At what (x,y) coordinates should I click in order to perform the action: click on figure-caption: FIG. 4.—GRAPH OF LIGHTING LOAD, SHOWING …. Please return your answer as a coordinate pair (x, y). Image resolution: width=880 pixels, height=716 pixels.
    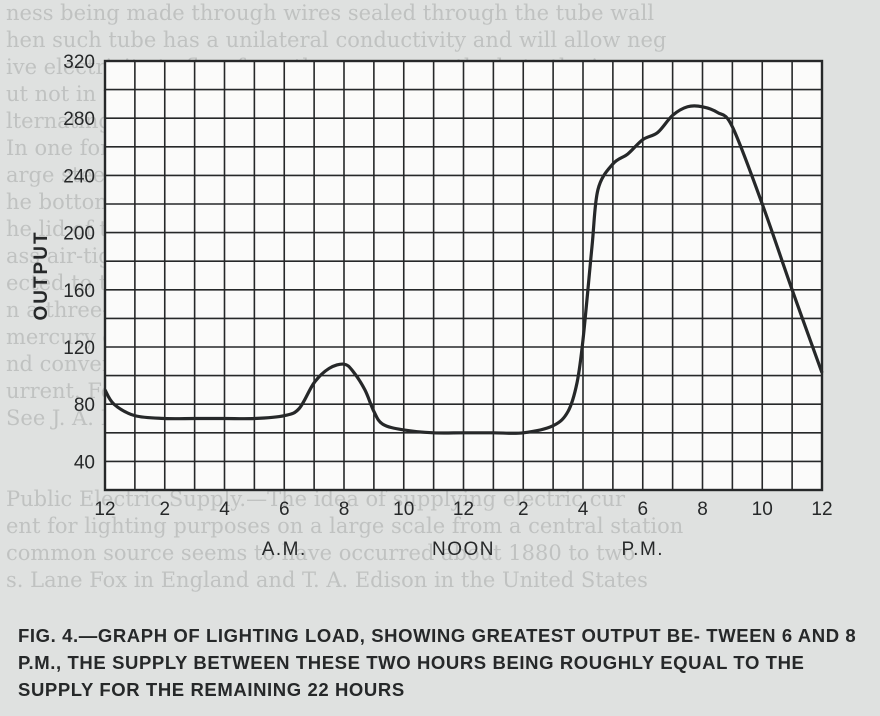
    Looking at the image, I should click on (437, 662).